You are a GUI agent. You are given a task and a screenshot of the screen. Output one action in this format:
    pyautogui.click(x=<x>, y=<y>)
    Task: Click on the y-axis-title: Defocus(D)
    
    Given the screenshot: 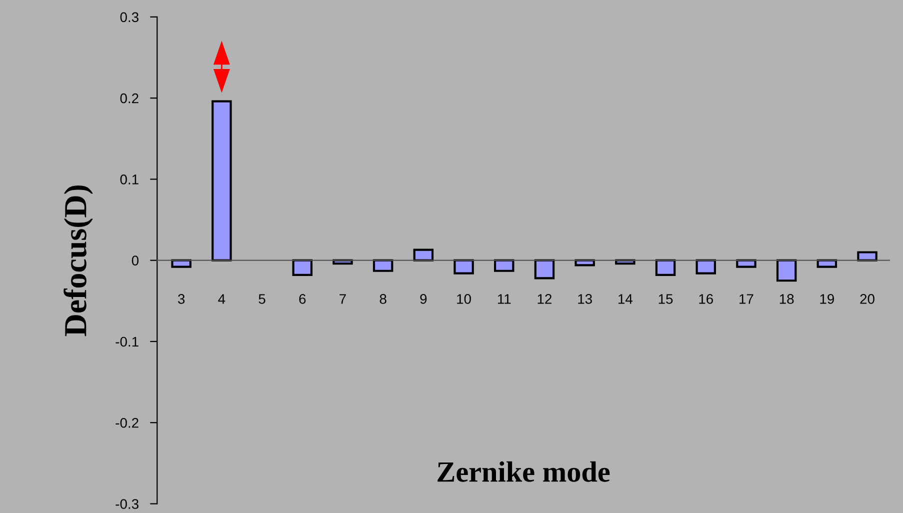 What is the action you would take?
    pyautogui.click(x=78, y=260)
    